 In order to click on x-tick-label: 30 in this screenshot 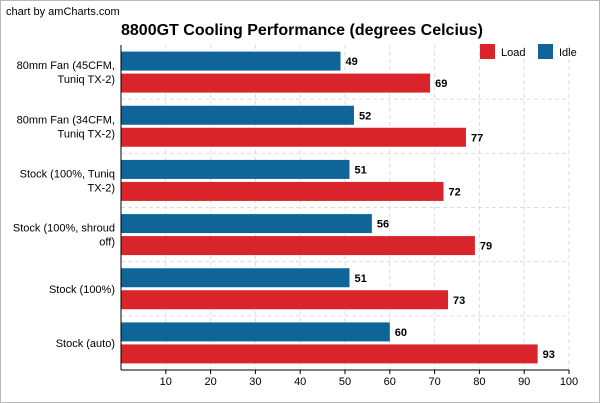, I will do `click(255, 382)`.